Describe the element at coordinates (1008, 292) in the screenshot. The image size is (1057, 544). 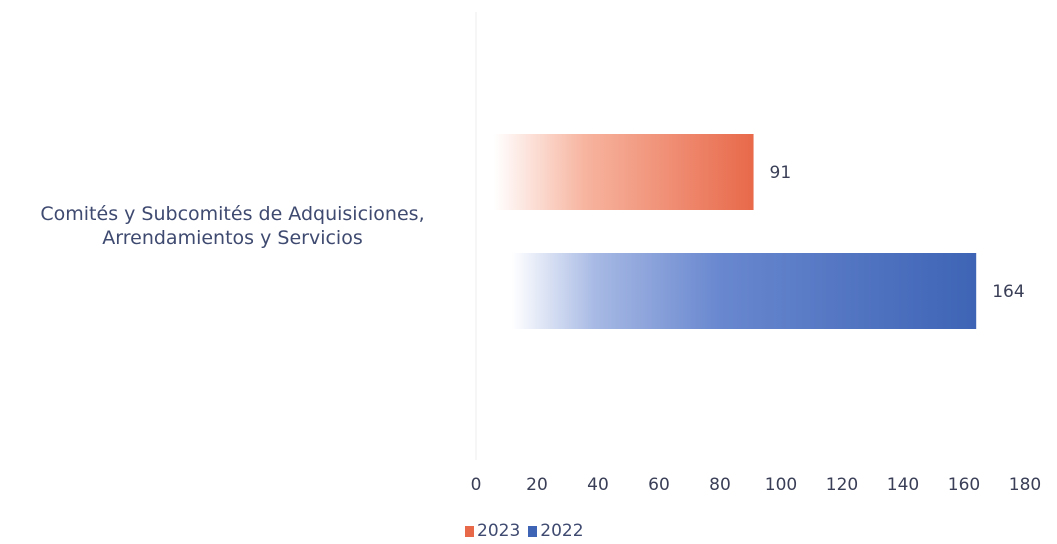
I see `data-label-2022: 164` at that location.